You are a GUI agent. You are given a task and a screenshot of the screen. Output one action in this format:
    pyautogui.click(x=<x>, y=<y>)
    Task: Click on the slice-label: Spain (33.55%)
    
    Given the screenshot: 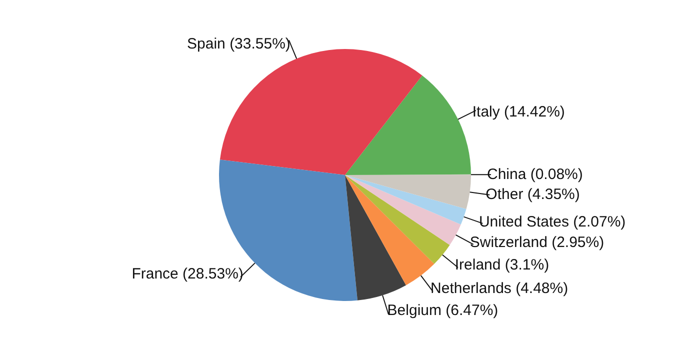 What is the action you would take?
    pyautogui.click(x=238, y=43)
    